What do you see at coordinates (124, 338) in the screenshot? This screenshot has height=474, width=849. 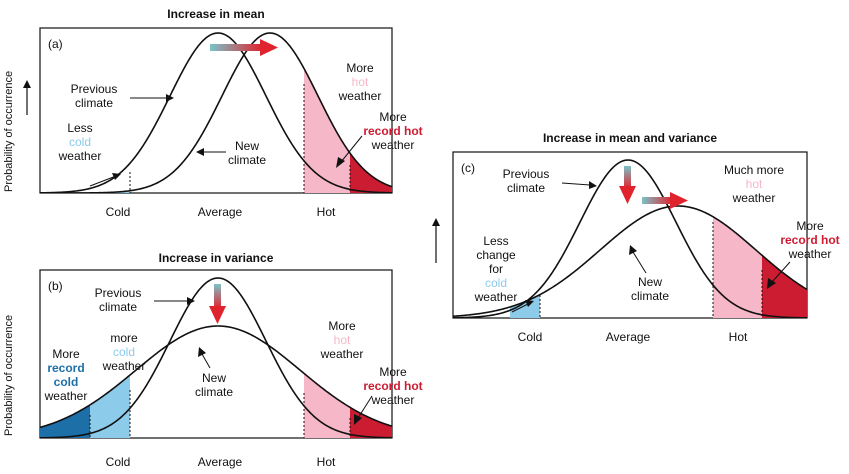 I see `more-cold-label: more` at bounding box center [124, 338].